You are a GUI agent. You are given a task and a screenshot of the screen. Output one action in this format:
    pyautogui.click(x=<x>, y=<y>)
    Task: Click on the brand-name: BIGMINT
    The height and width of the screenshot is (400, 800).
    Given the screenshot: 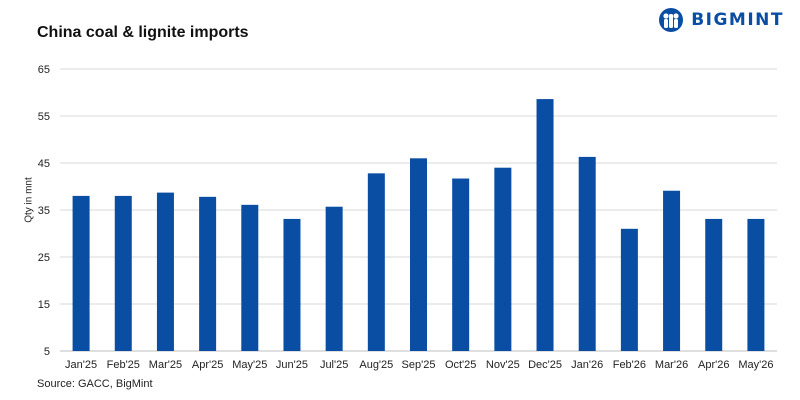 What is the action you would take?
    pyautogui.click(x=737, y=20)
    